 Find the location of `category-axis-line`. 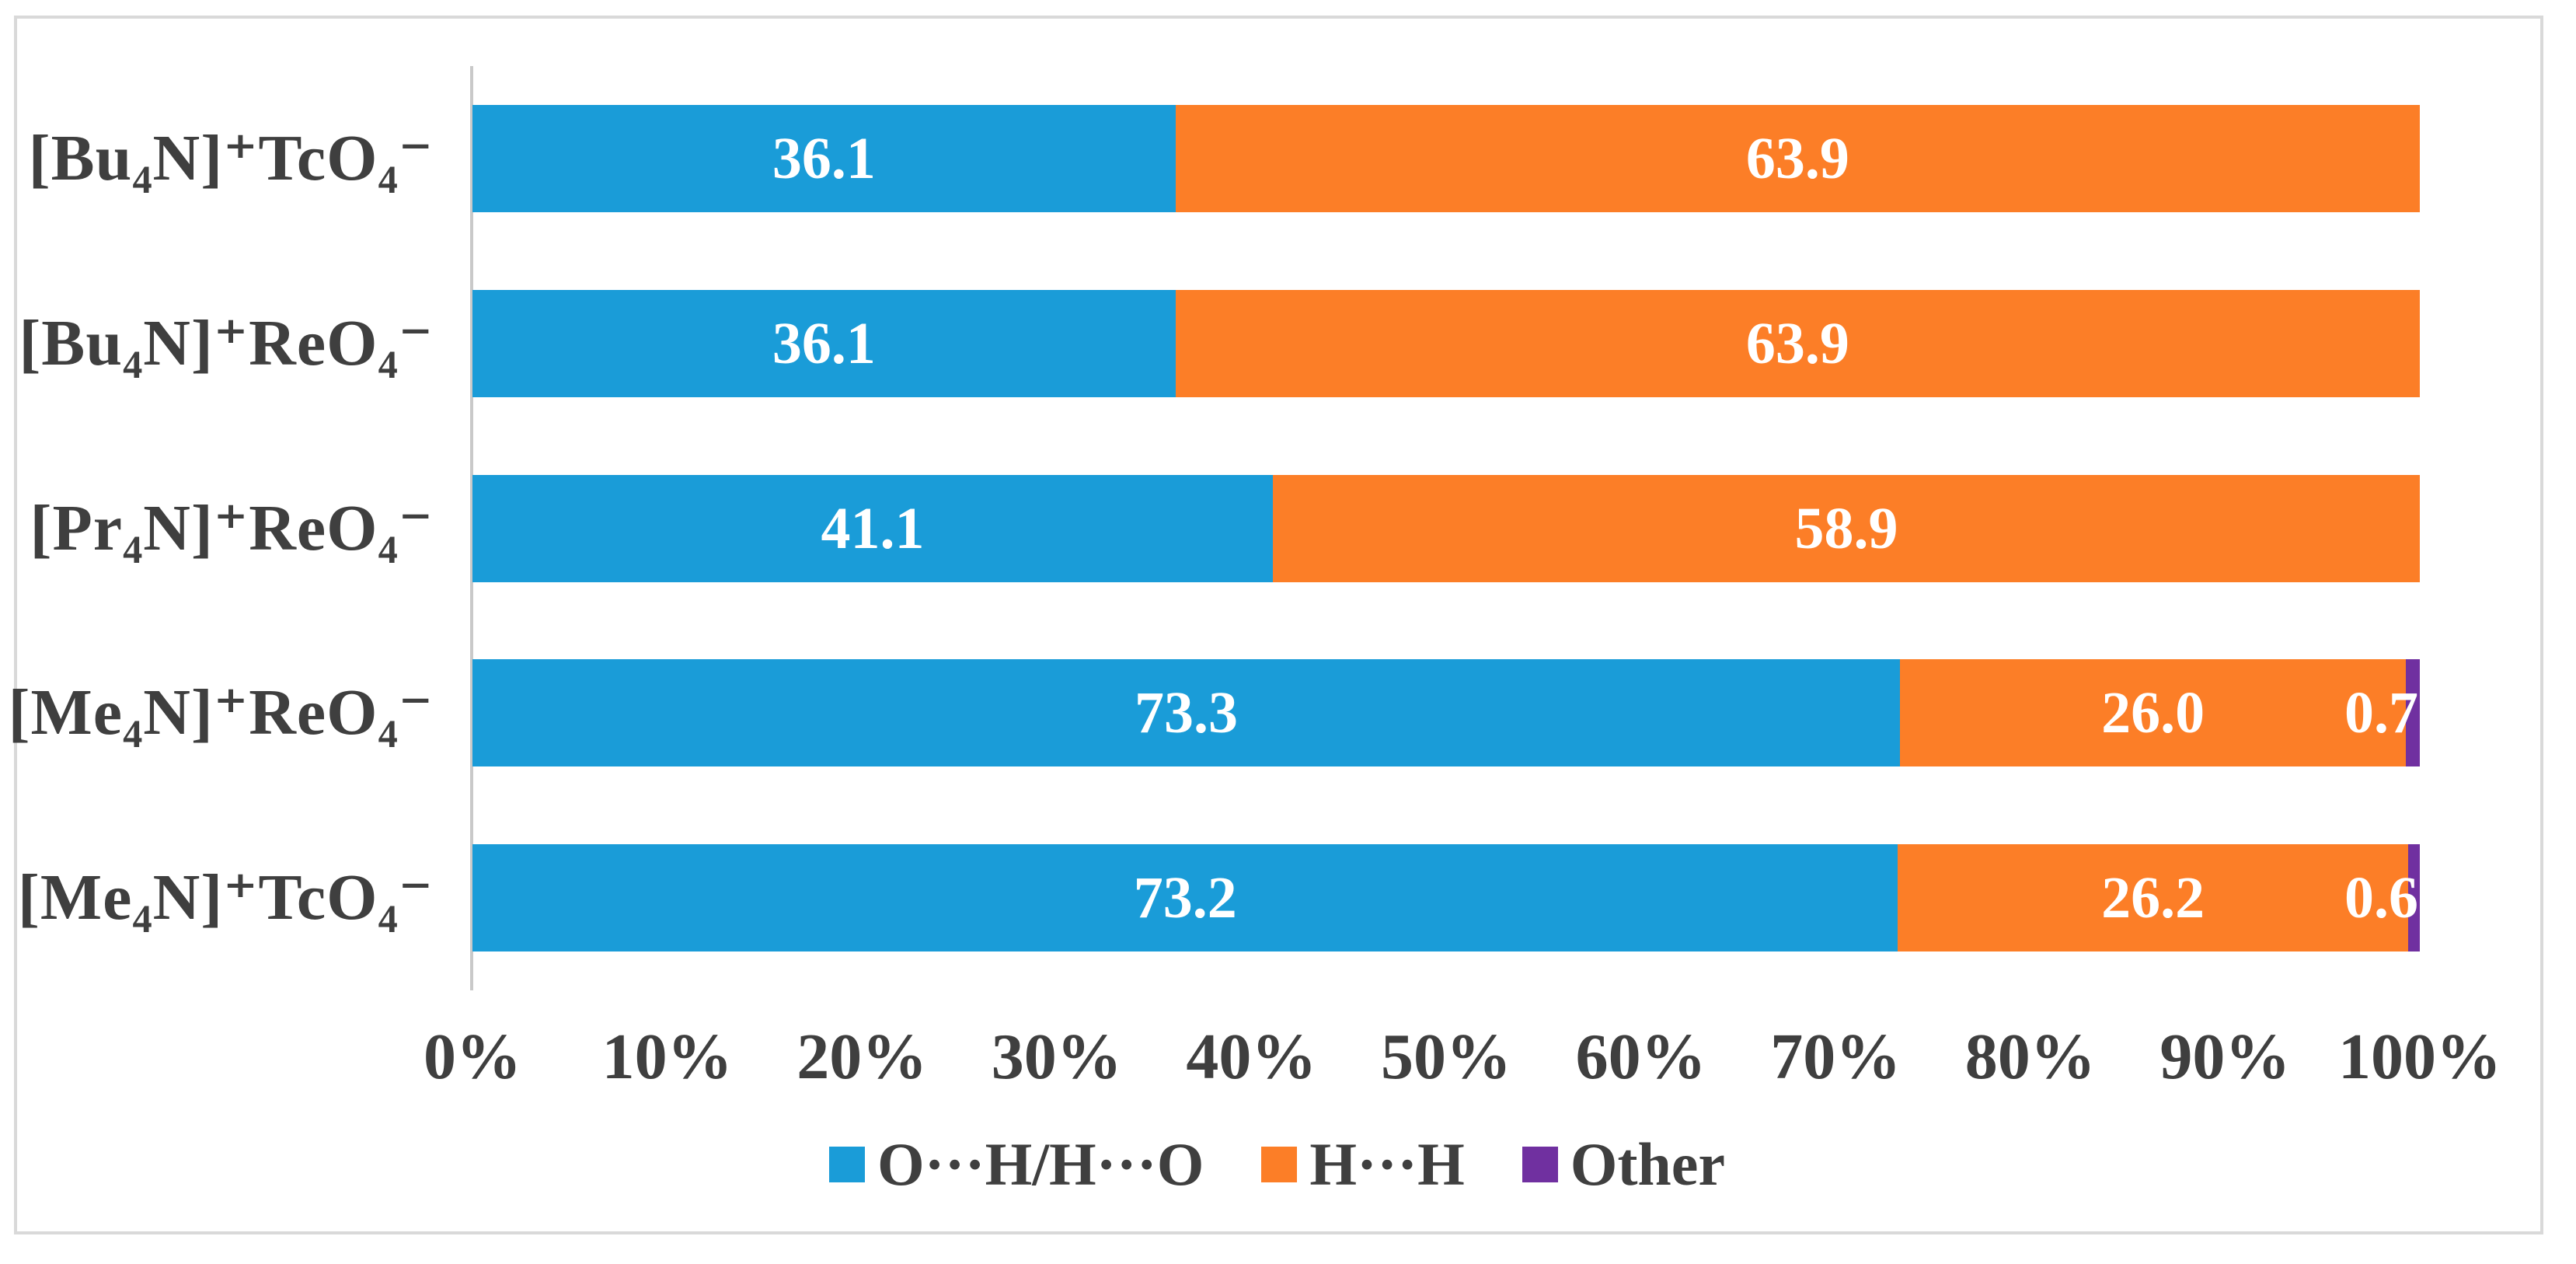

category-axis-line is located at coordinates (472, 528).